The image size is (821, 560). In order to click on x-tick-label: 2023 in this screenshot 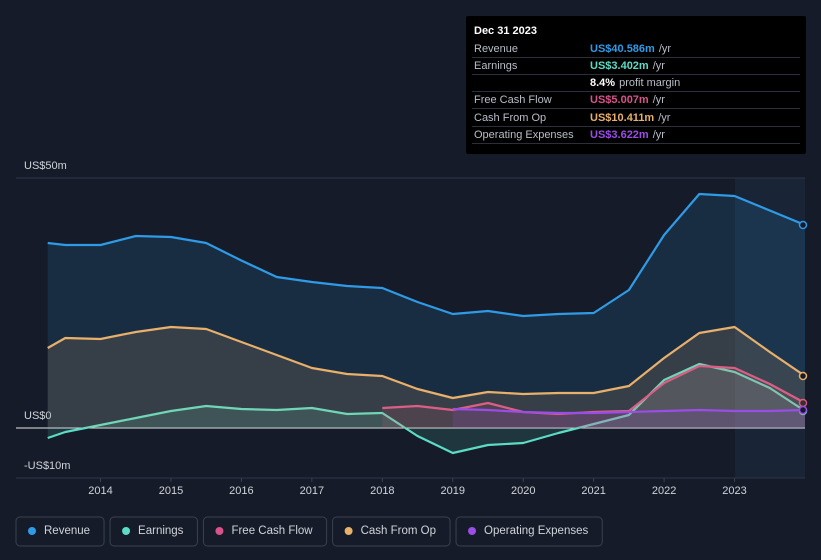, I will do `click(734, 491)`.